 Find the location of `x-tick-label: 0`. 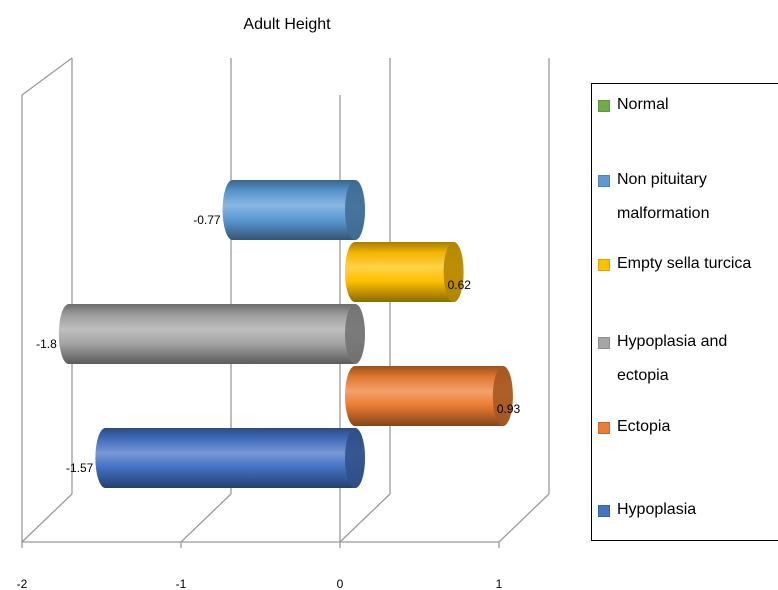

x-tick-label: 0 is located at coordinates (340, 583).